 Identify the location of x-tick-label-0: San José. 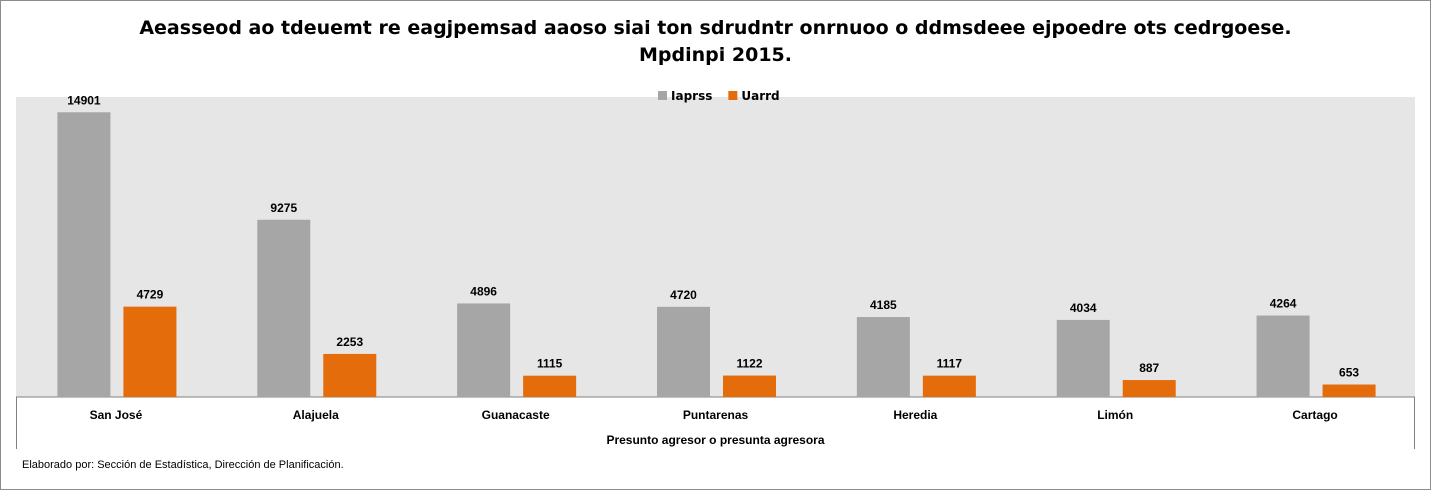
(116, 415).